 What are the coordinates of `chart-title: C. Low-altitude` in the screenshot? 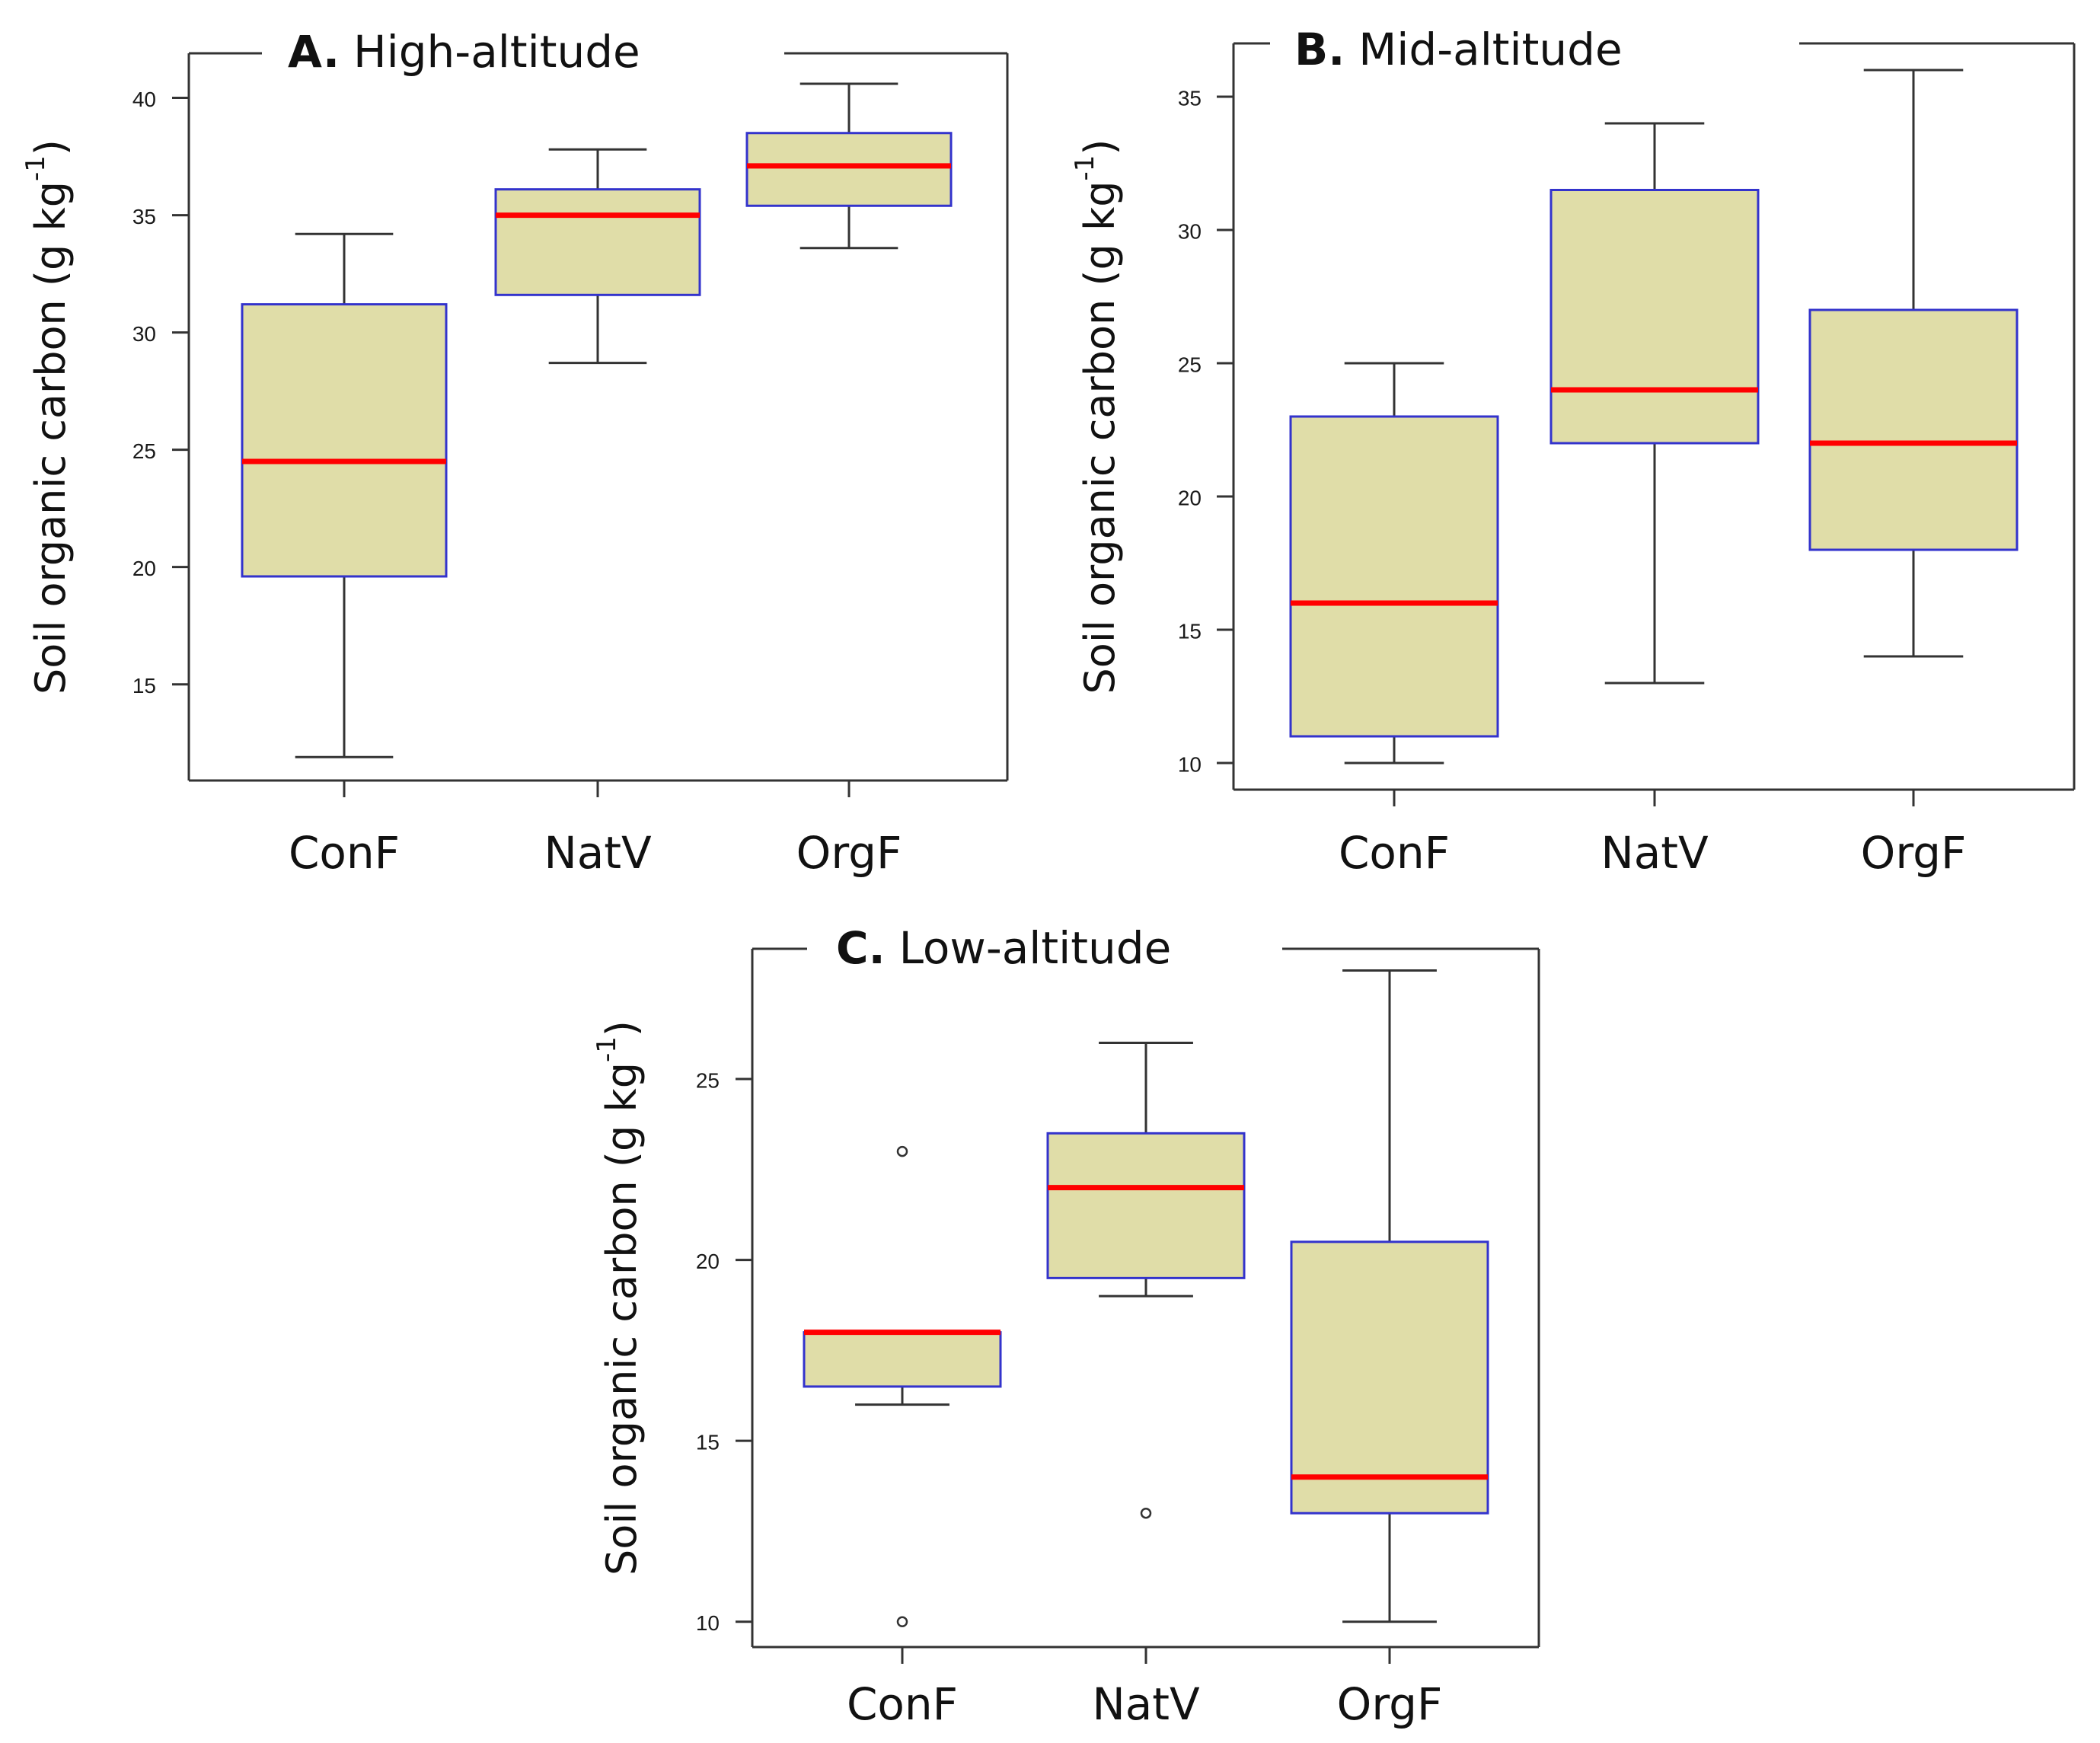 It's located at (1003, 948).